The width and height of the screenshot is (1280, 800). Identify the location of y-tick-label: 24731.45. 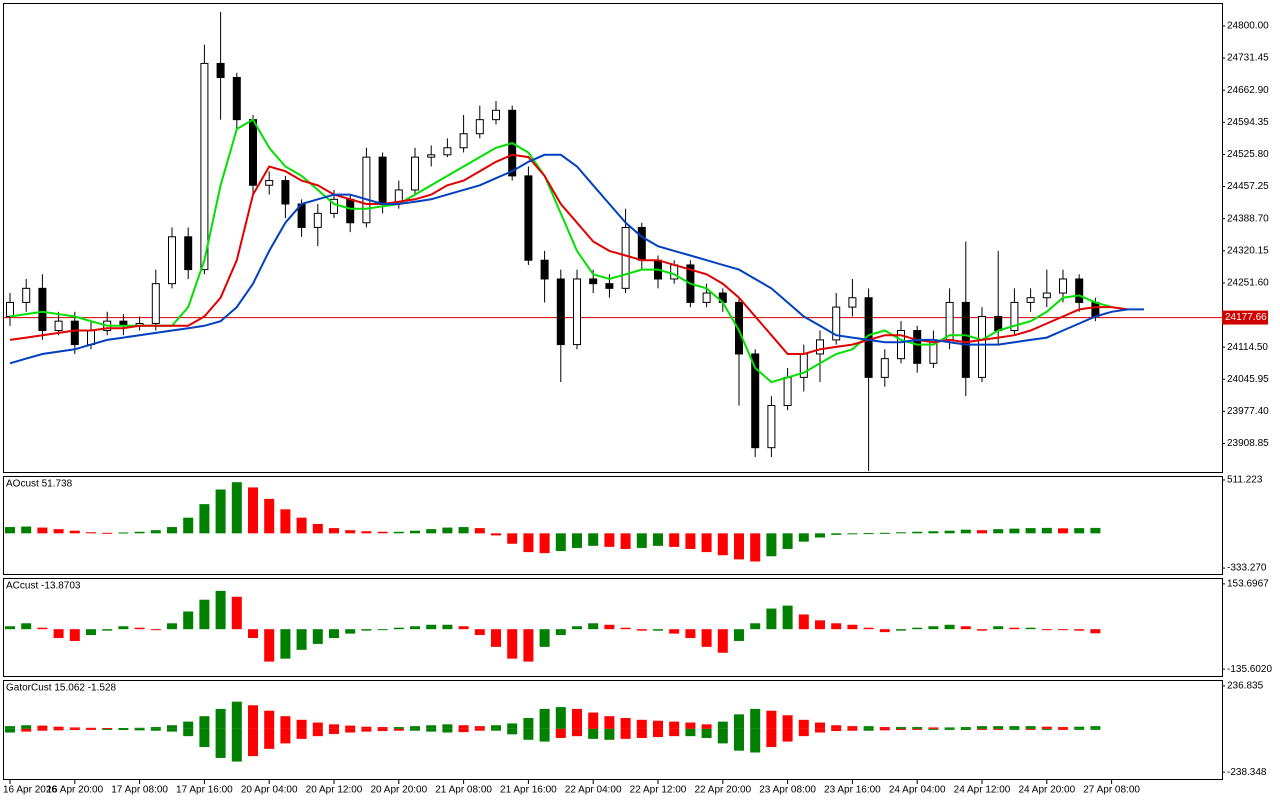
(1248, 58).